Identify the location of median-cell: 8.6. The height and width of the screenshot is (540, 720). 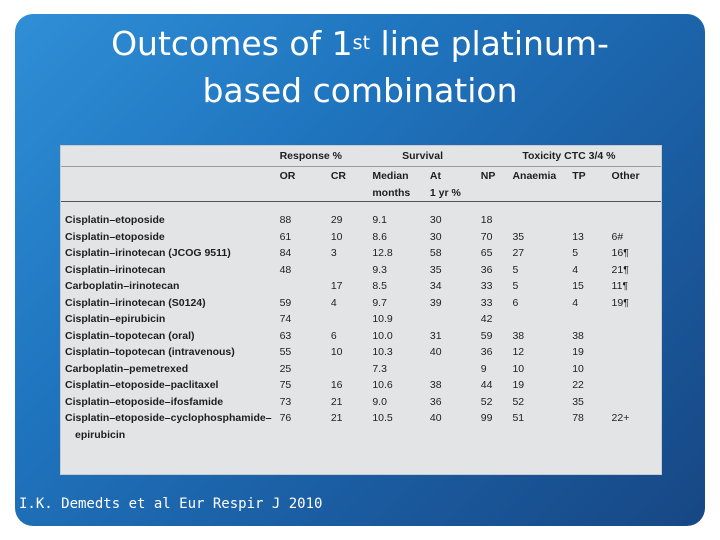
(379, 236).